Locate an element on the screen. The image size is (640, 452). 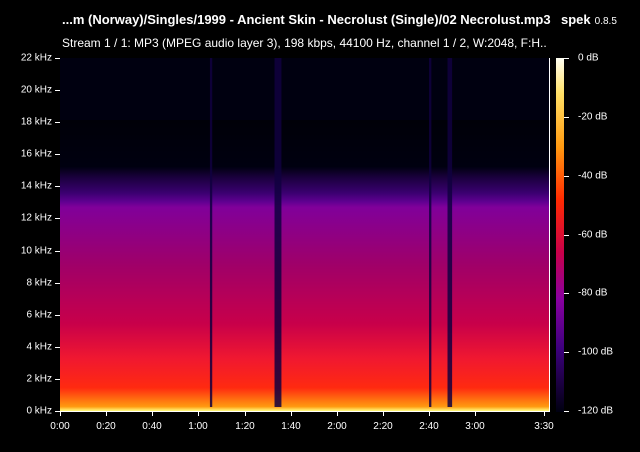
frequency-tick-label: 22 kHz is located at coordinates (36, 58).